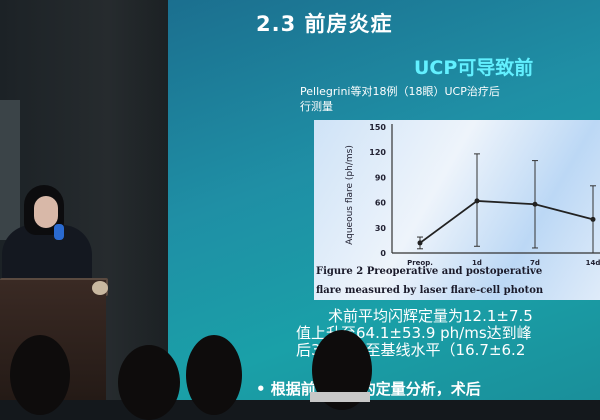 This screenshot has height=420, width=600. Describe the element at coordinates (381, 177) in the screenshot. I see `y-tick-label: 90` at that location.